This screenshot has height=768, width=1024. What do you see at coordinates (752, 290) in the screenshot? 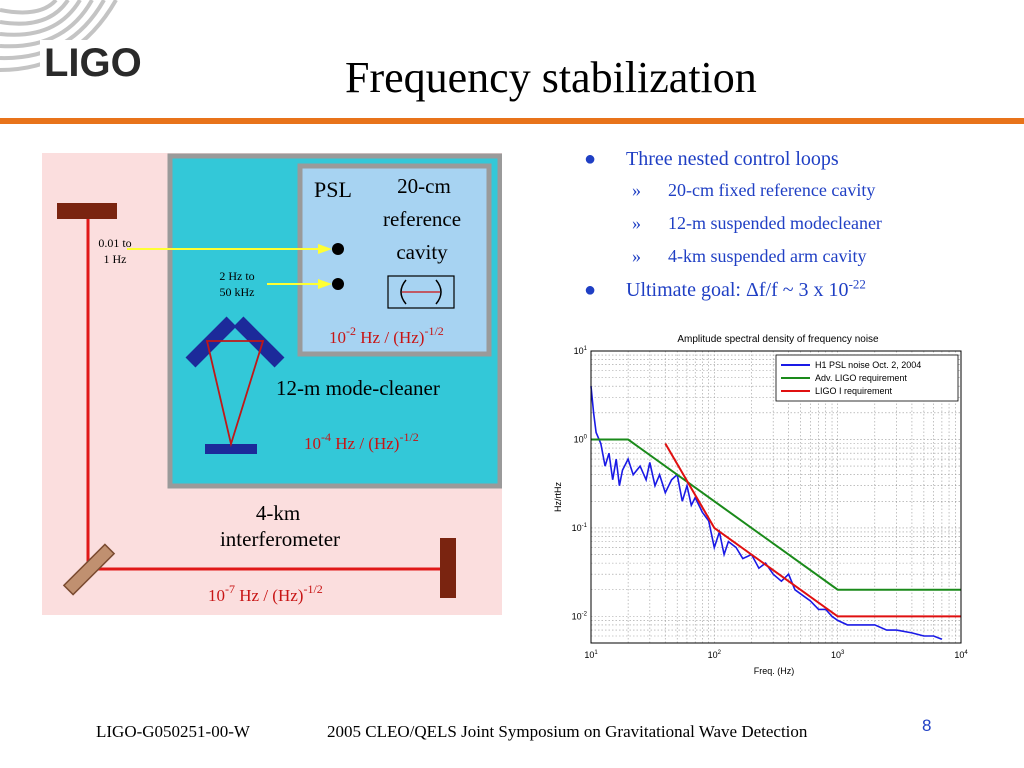
I see `delta-symbol: Δ` at bounding box center [752, 290].